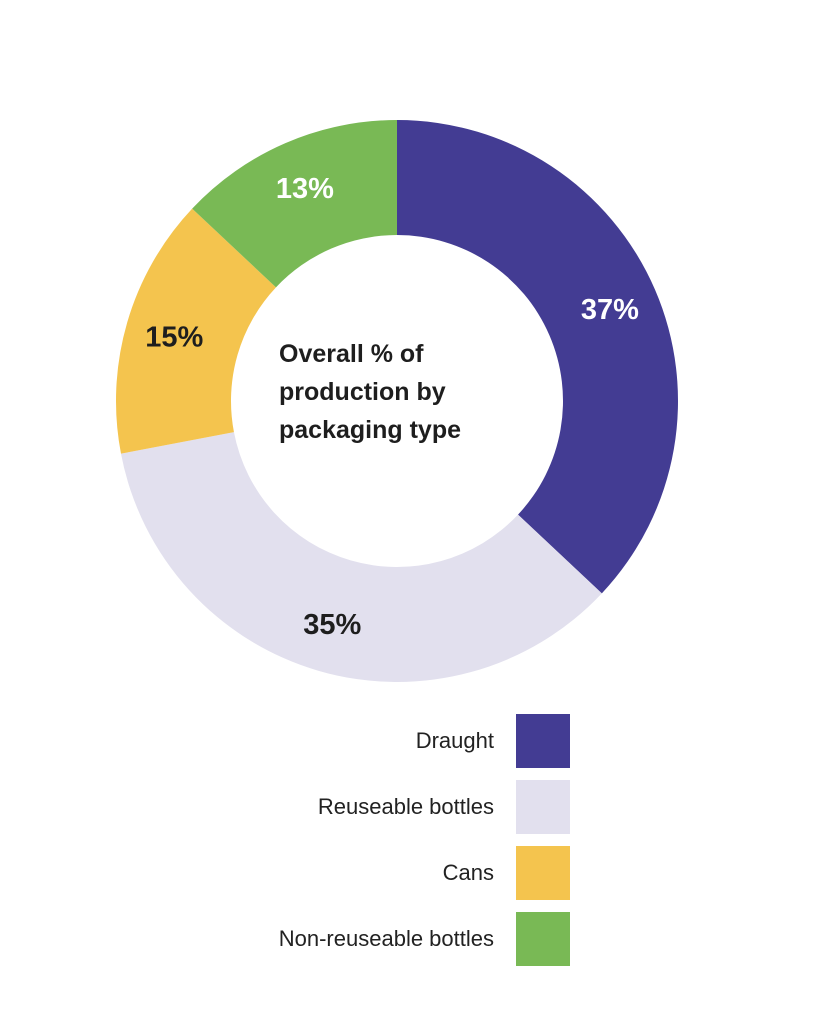  What do you see at coordinates (351, 354) in the screenshot?
I see `chart-title-line: Overall % of` at bounding box center [351, 354].